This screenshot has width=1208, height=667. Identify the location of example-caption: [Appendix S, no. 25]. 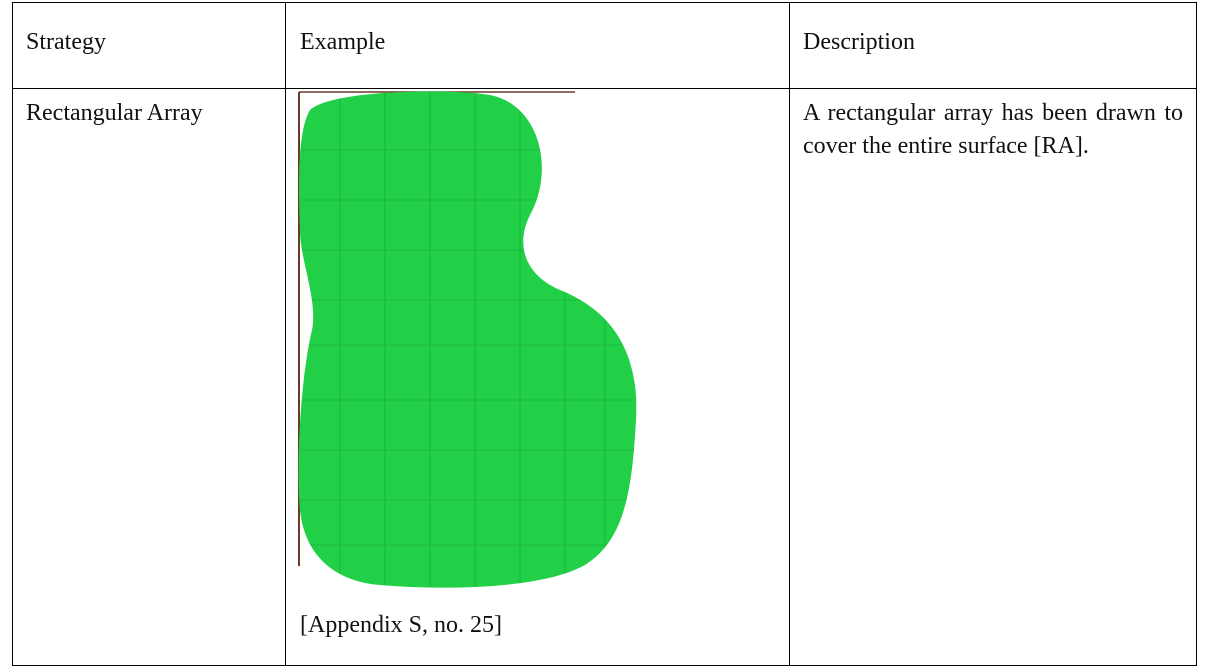
(401, 625).